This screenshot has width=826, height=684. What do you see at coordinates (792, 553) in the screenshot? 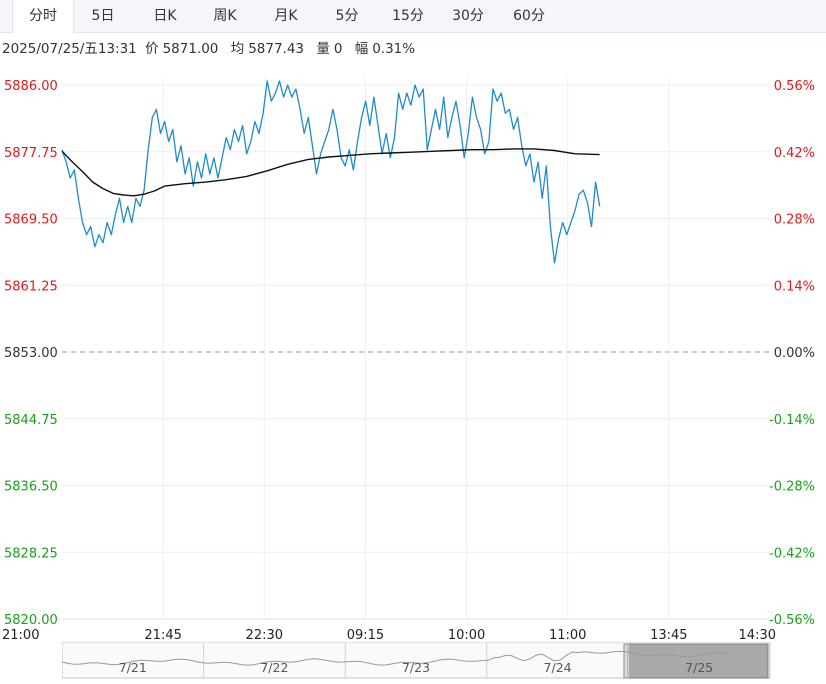
I see `pct-tick-label: -0.42%` at bounding box center [792, 553].